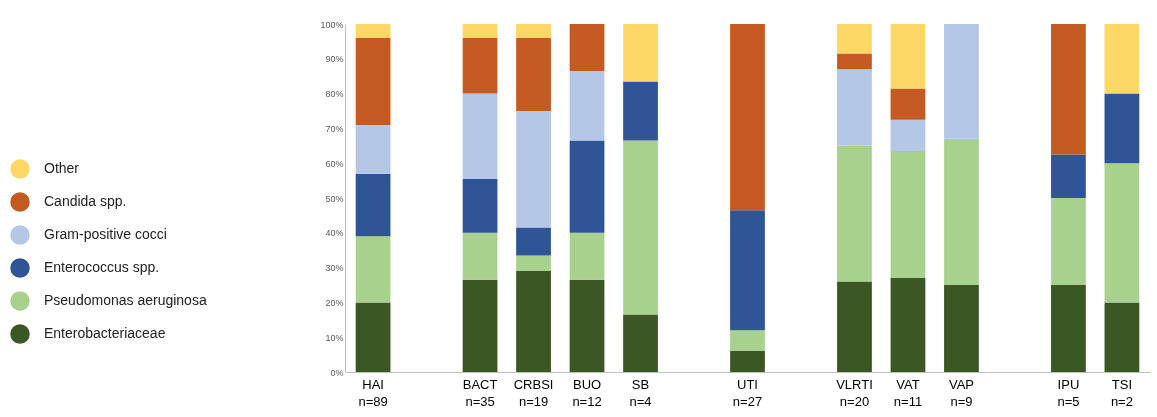 The height and width of the screenshot is (417, 1157). Describe the element at coordinates (1068, 392) in the screenshot. I see `x-tick-label: IPU n=5` at that location.